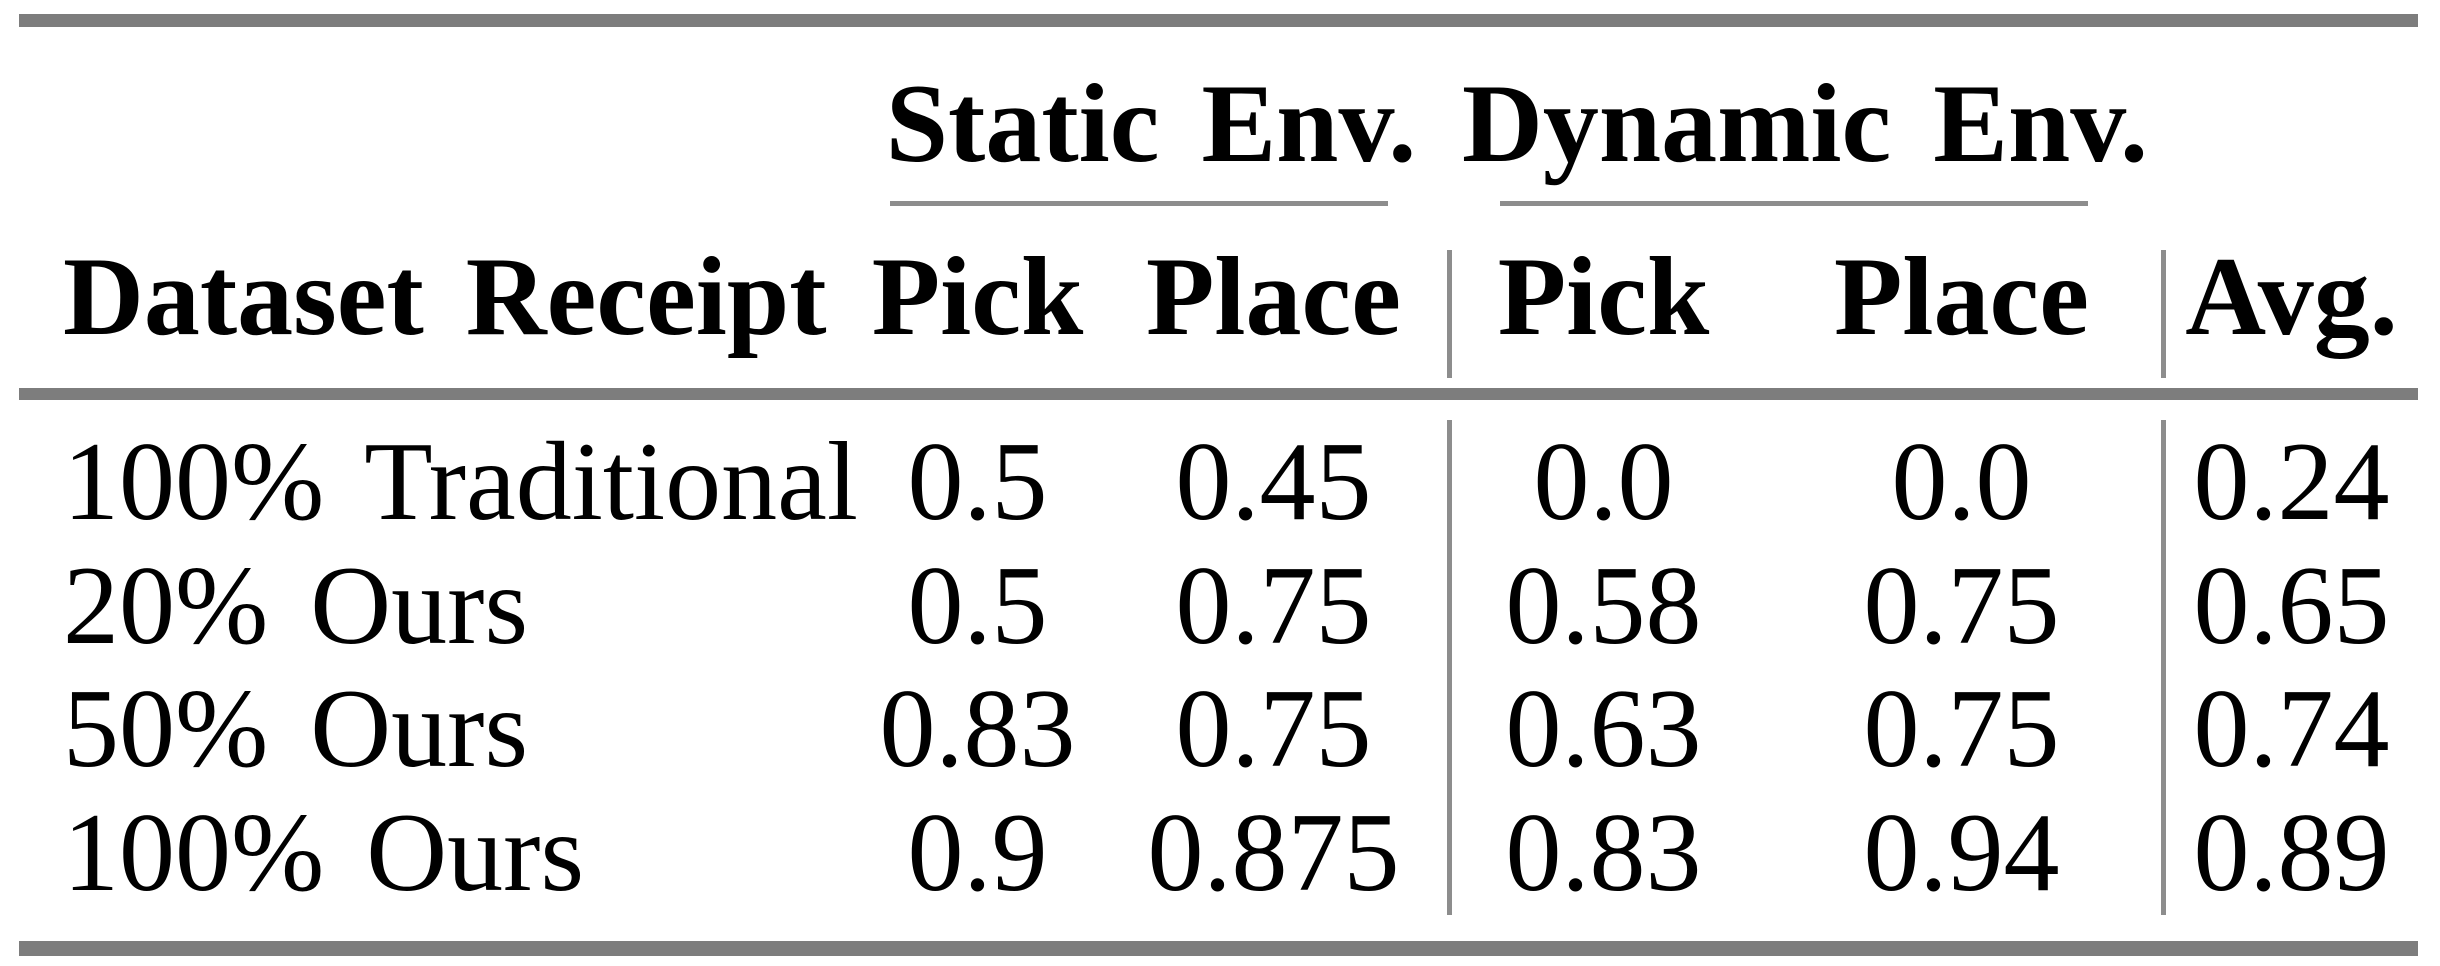  What do you see at coordinates (1961, 481) in the screenshot?
I see `dynamic-place-value: 0.0` at bounding box center [1961, 481].